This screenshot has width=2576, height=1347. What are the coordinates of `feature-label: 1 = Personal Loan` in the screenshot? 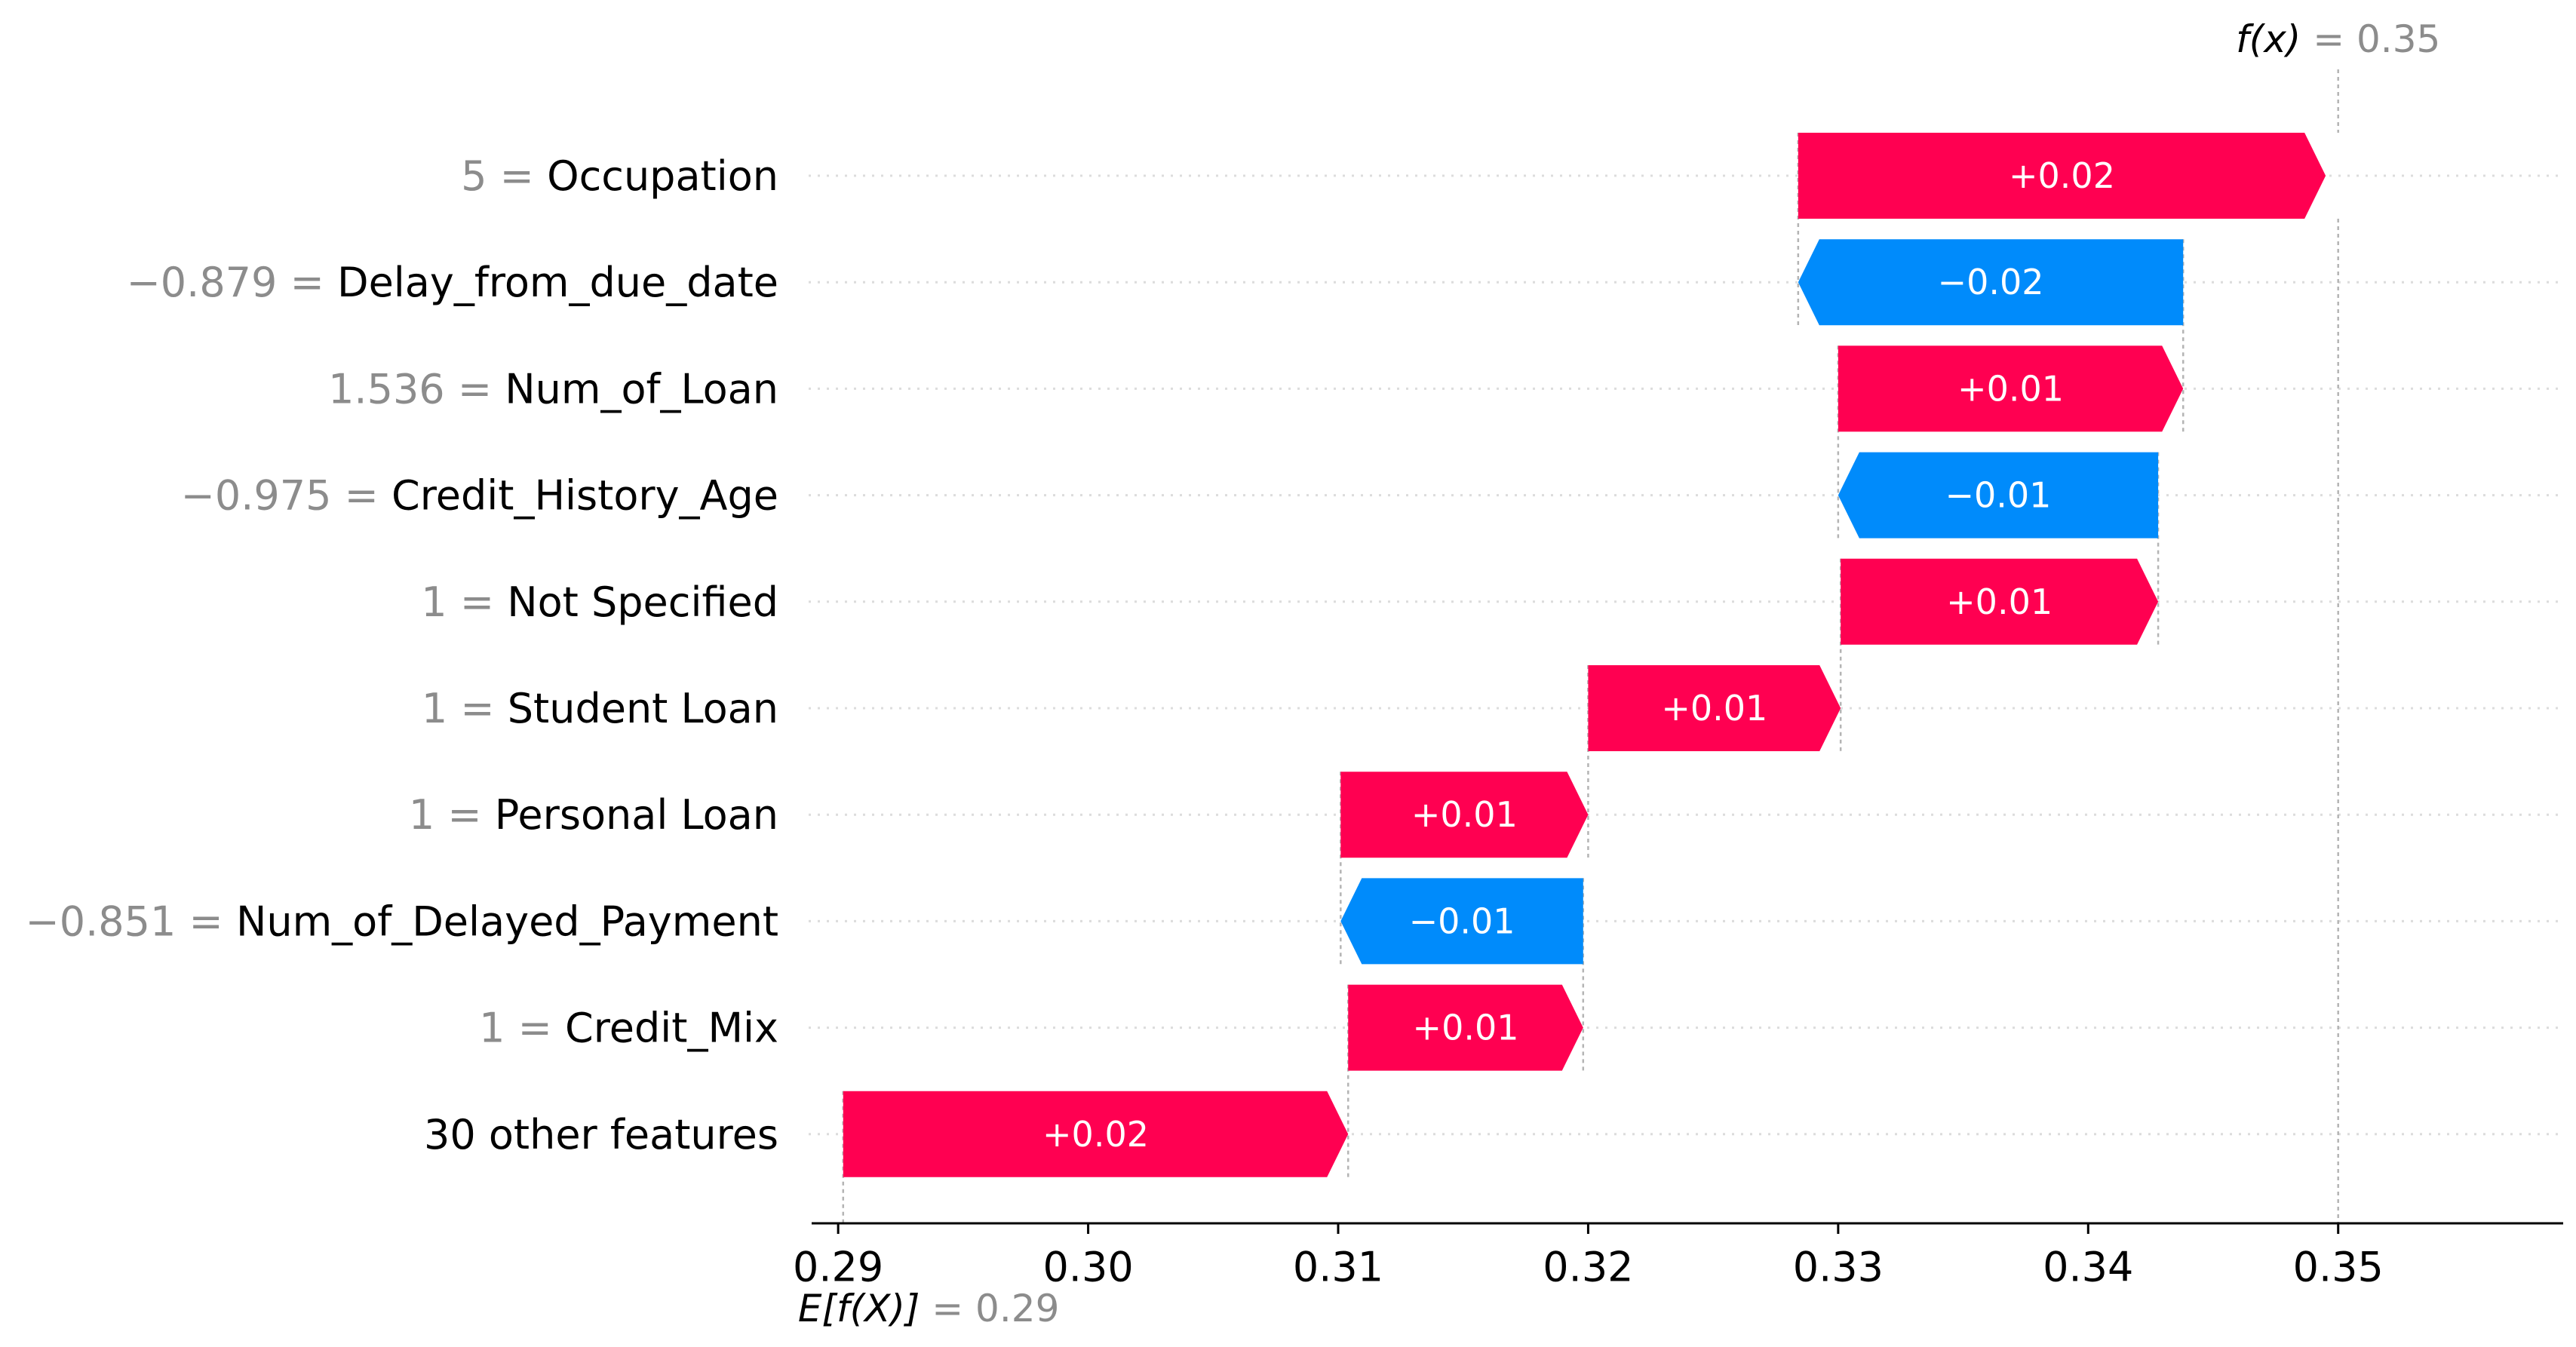 It's located at (593, 815).